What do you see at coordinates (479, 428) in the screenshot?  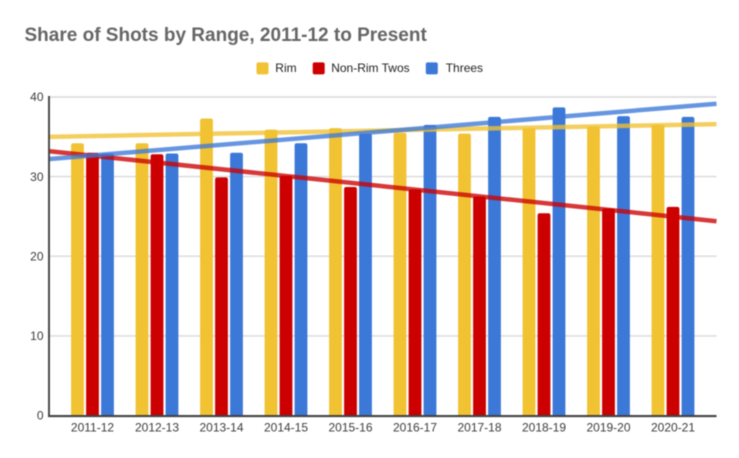 I see `svg-text: 2017-18` at bounding box center [479, 428].